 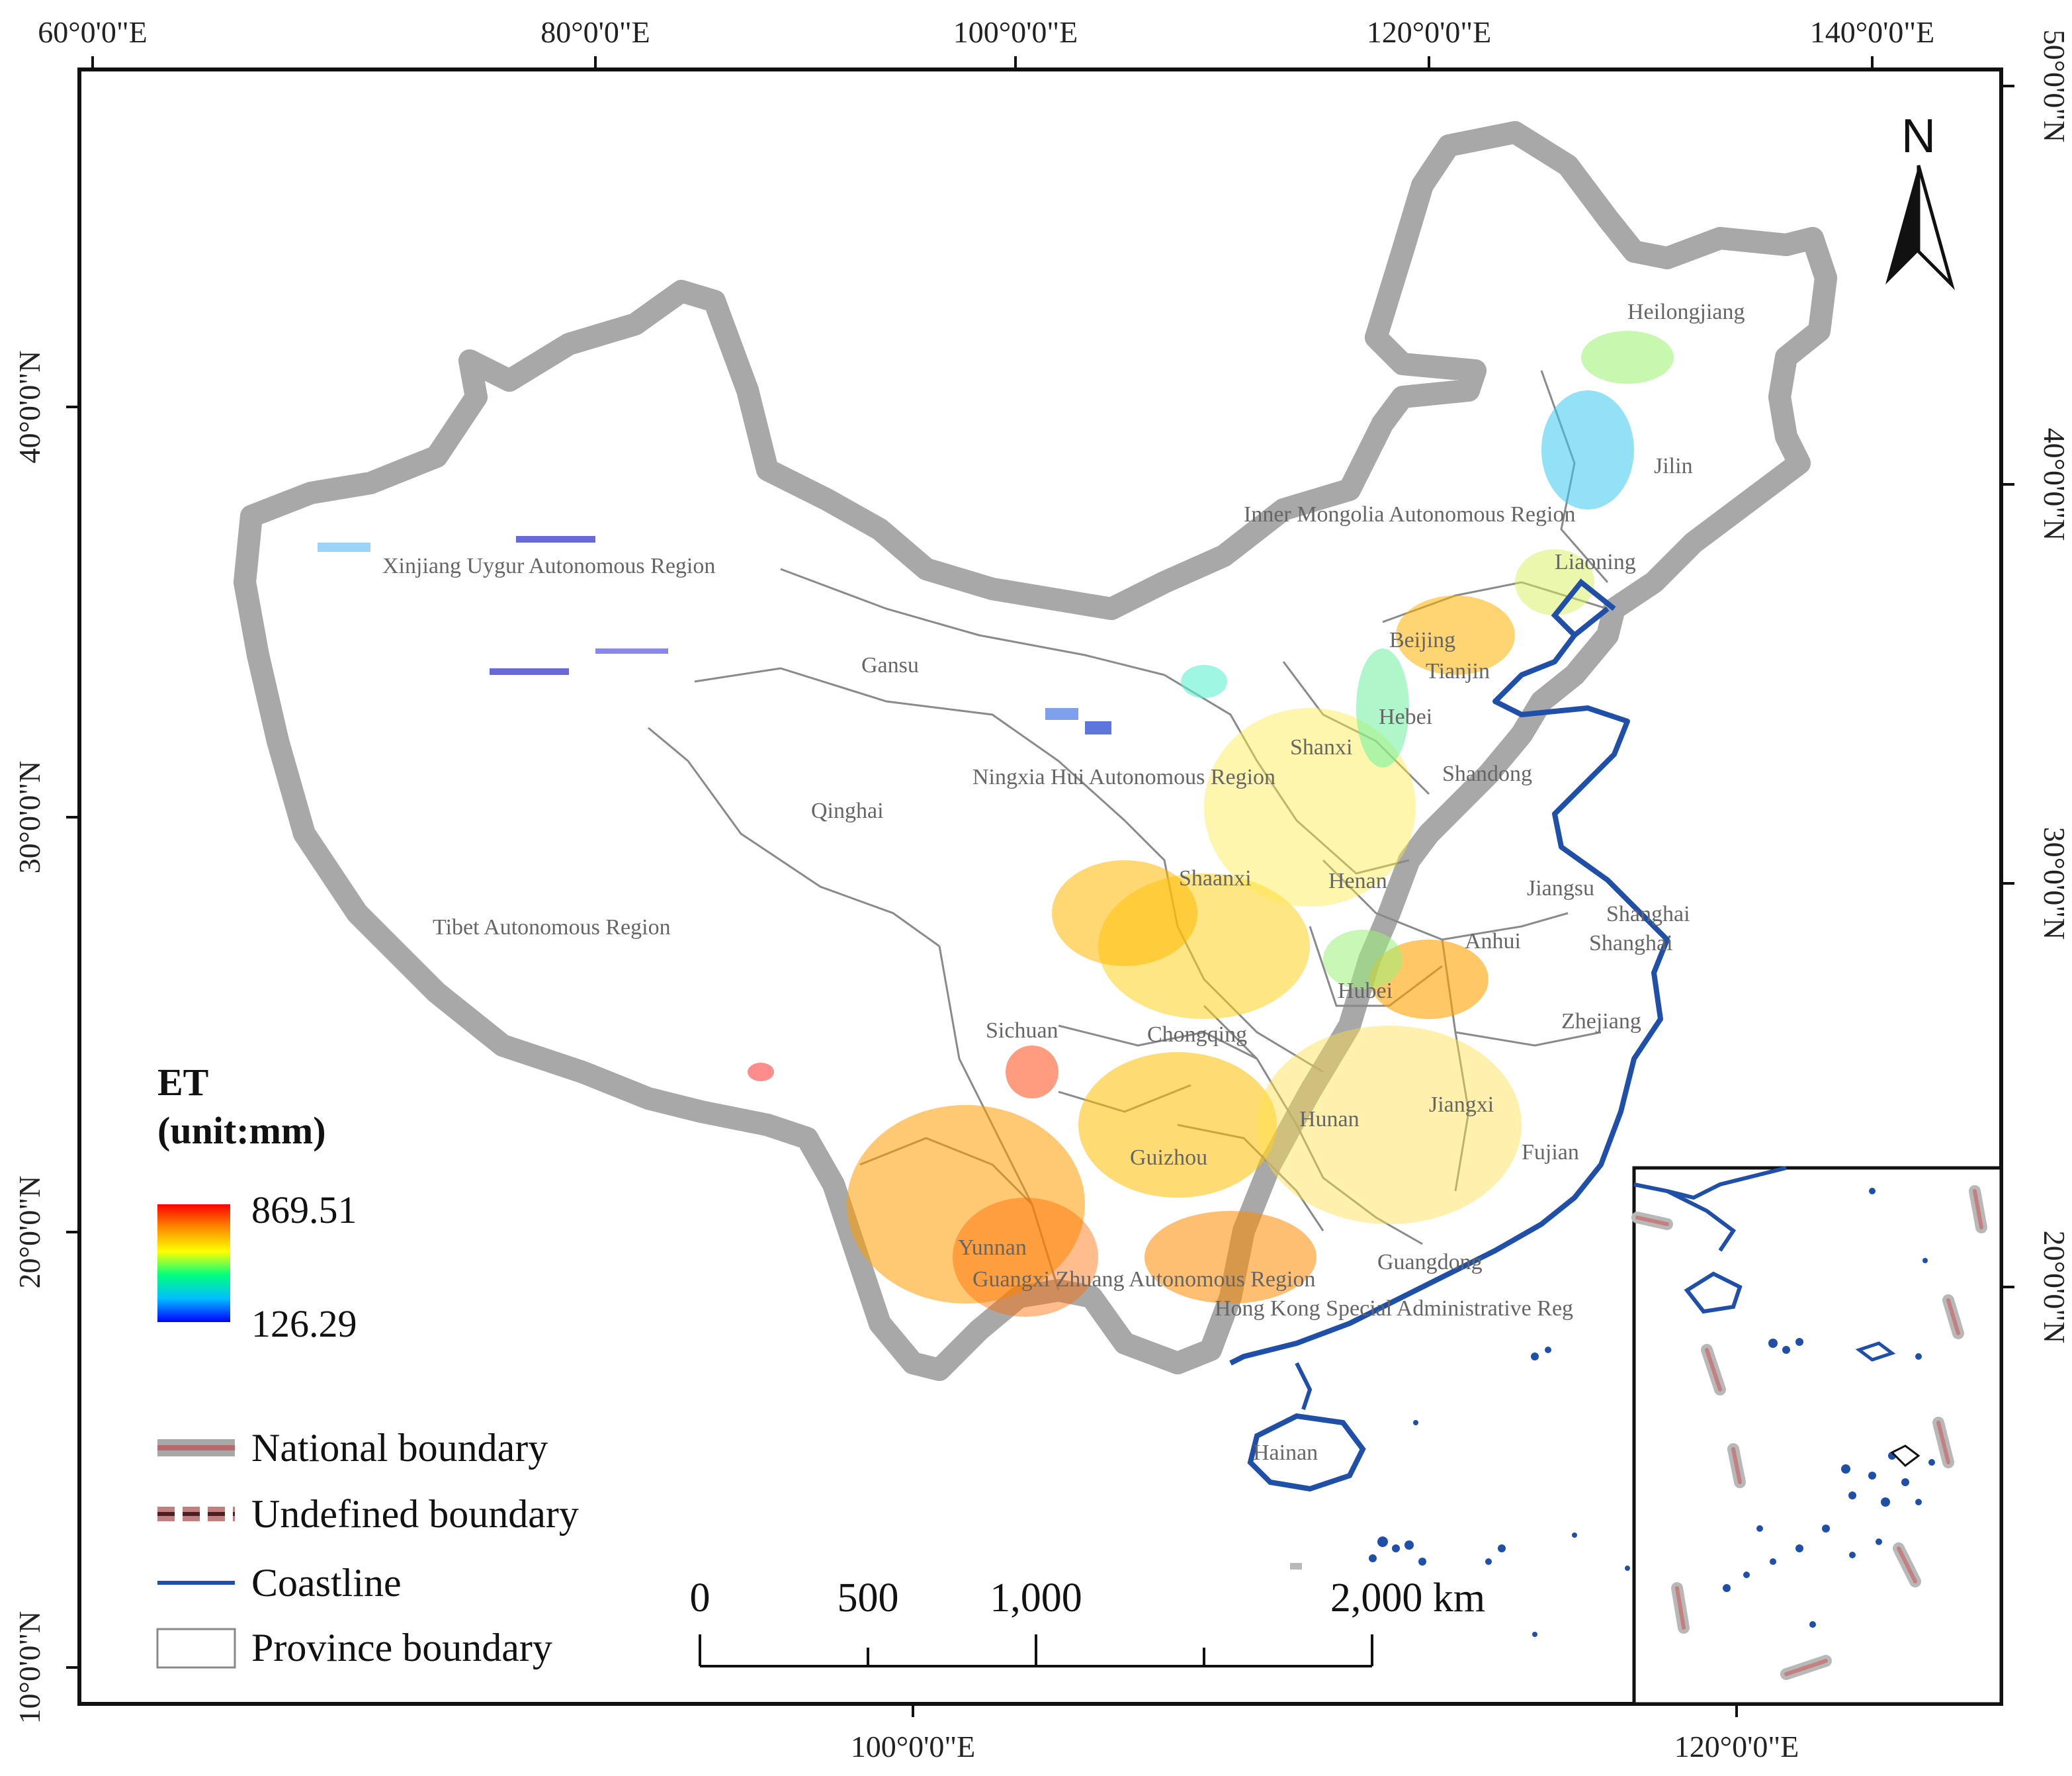 I want to click on province-label: Jiangsu, so click(x=1560, y=888).